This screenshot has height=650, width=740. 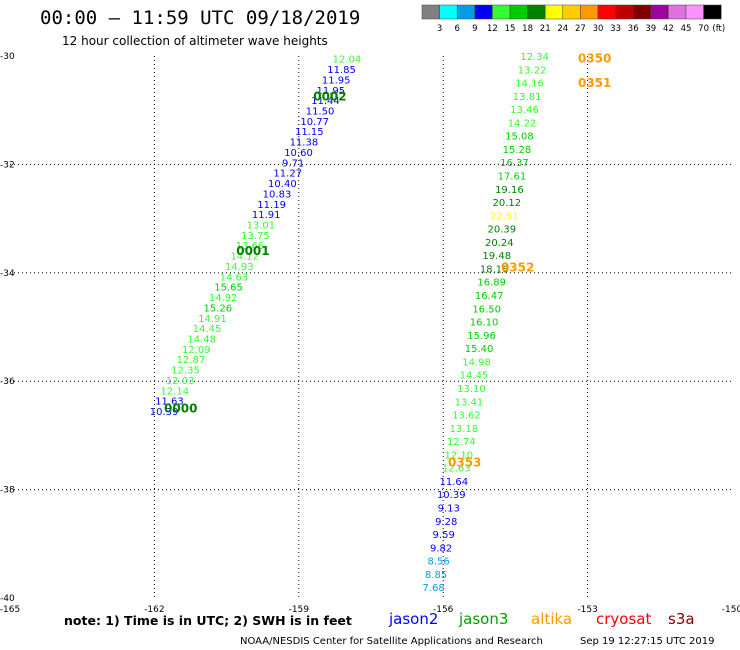 What do you see at coordinates (587, 610) in the screenshot?
I see `x-tick-label: -153` at bounding box center [587, 610].